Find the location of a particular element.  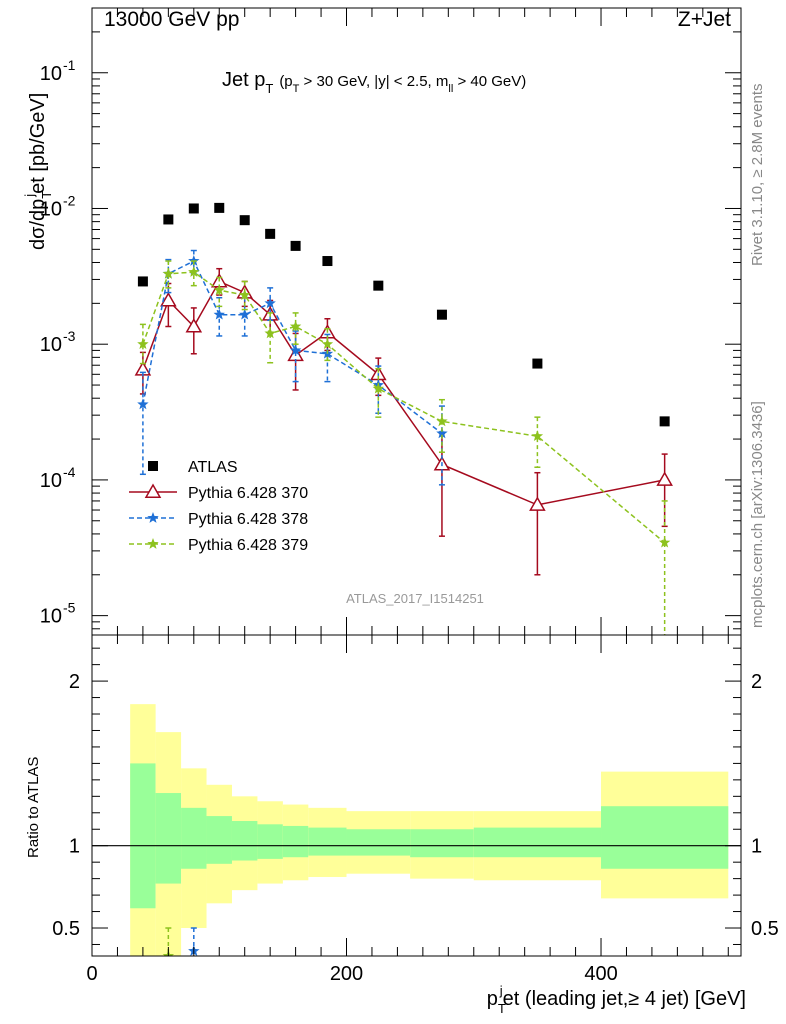

ratio-y-tick-label-right: 1 is located at coordinates (756, 847).